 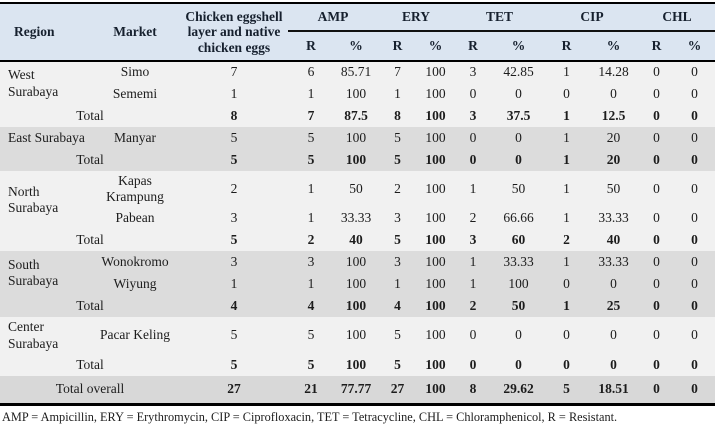 What do you see at coordinates (397, 46) in the screenshot?
I see `subcol-ery-r: R` at bounding box center [397, 46].